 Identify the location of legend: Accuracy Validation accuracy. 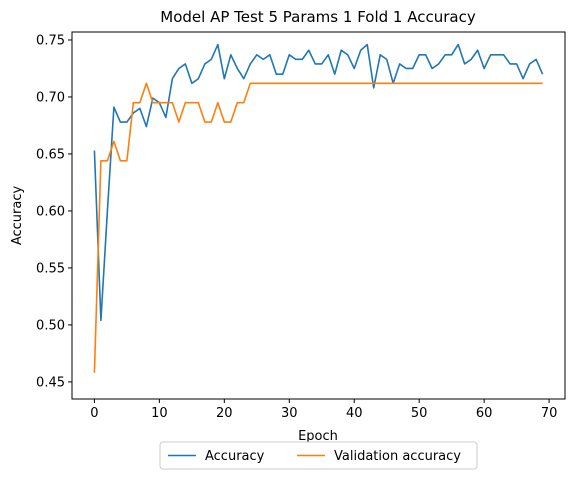
(318, 455).